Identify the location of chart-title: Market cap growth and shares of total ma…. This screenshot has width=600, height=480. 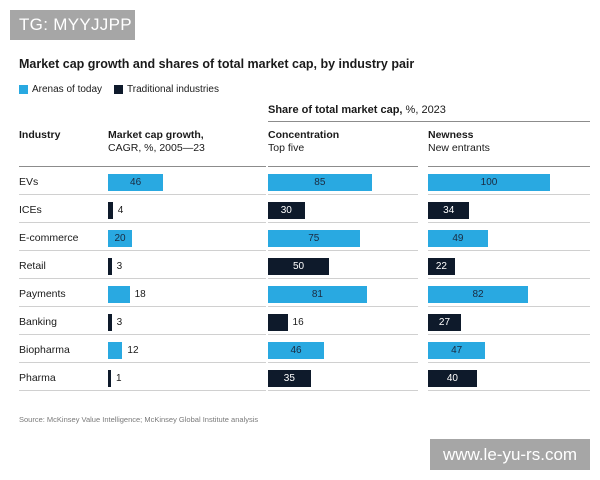
(217, 64).